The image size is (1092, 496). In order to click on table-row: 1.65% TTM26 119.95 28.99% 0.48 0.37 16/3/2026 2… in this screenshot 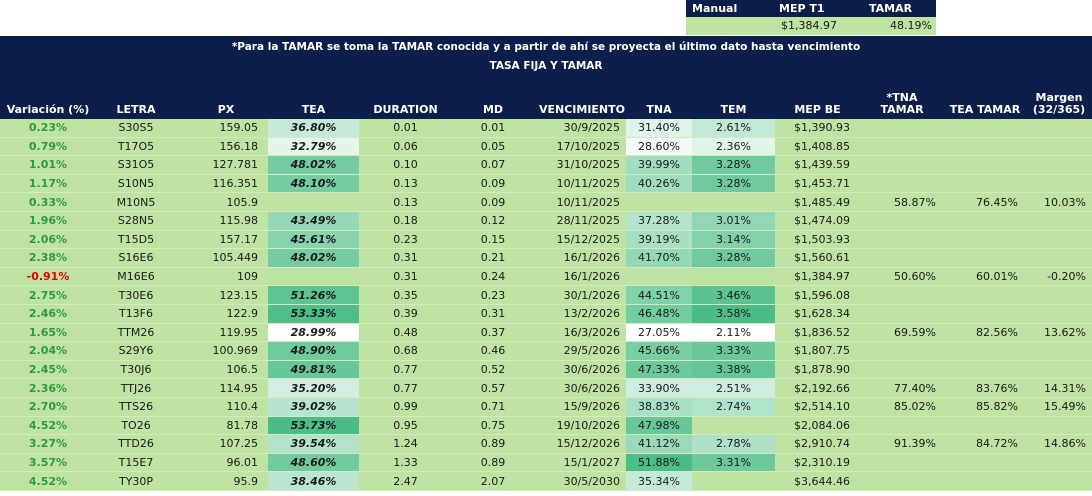, I will do `click(546, 333)`.